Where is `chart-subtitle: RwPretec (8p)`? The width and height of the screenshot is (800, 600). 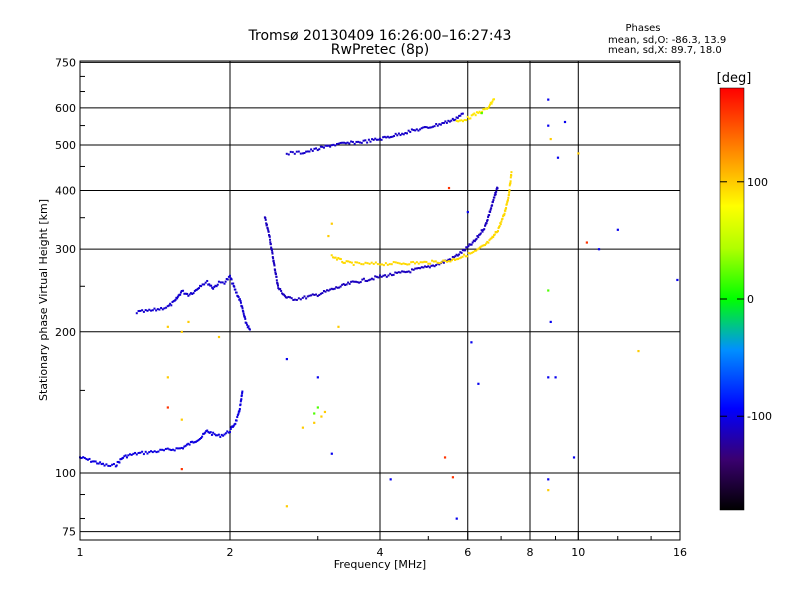
chart-subtitle: RwPretec (8p) is located at coordinates (380, 50).